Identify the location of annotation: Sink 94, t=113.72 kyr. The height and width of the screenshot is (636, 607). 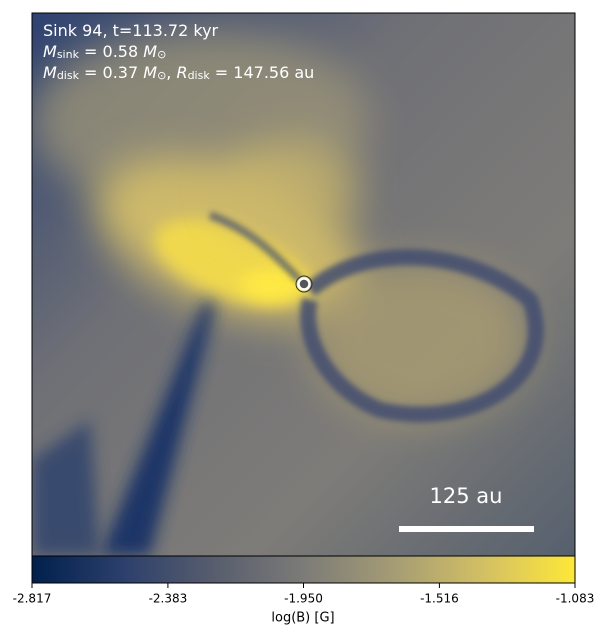
(131, 30).